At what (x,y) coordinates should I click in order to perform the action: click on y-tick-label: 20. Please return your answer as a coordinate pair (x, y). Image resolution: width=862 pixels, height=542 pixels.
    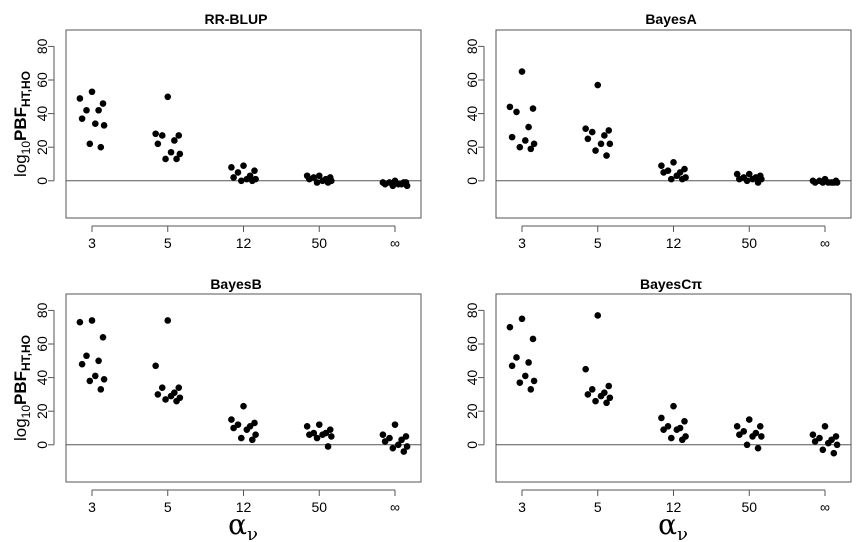
    Looking at the image, I should click on (42, 411).